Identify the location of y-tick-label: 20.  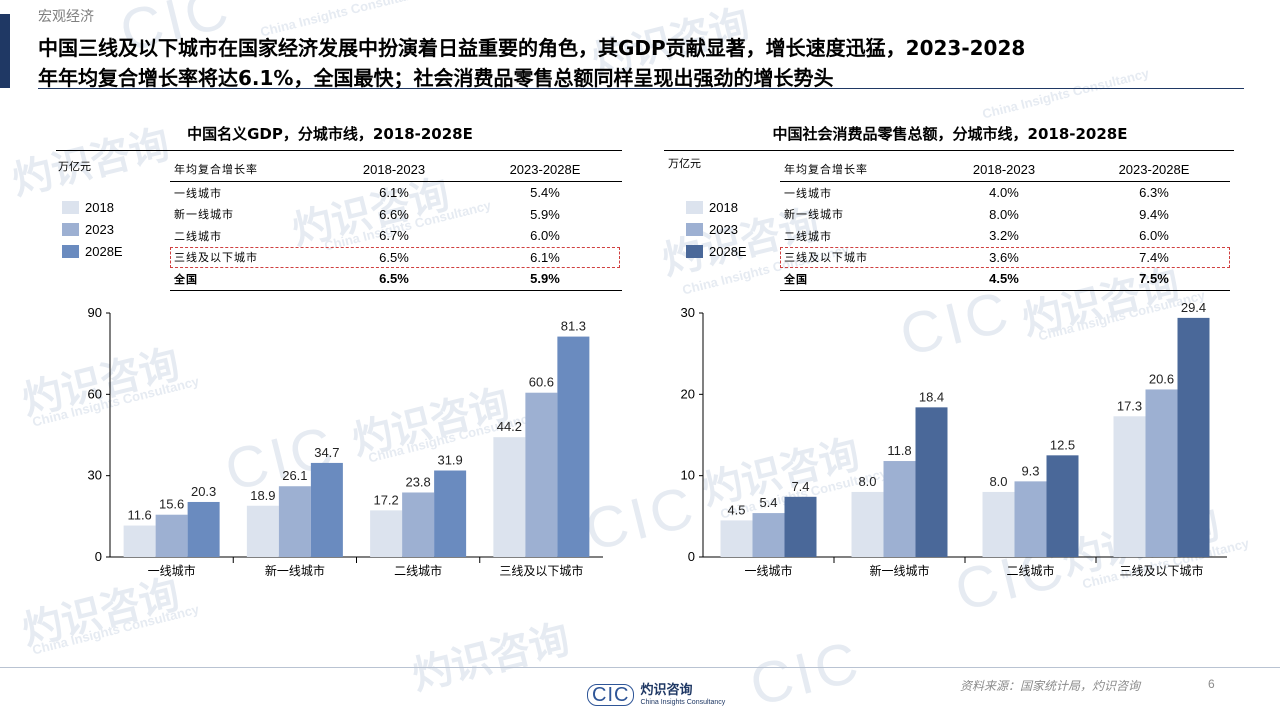
(688, 393).